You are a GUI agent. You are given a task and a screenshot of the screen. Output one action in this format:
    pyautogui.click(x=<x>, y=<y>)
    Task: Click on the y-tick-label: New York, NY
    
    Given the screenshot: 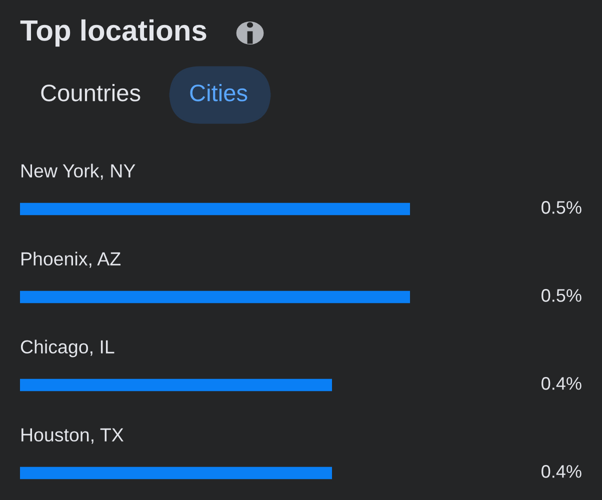 What is the action you would take?
    pyautogui.click(x=79, y=172)
    